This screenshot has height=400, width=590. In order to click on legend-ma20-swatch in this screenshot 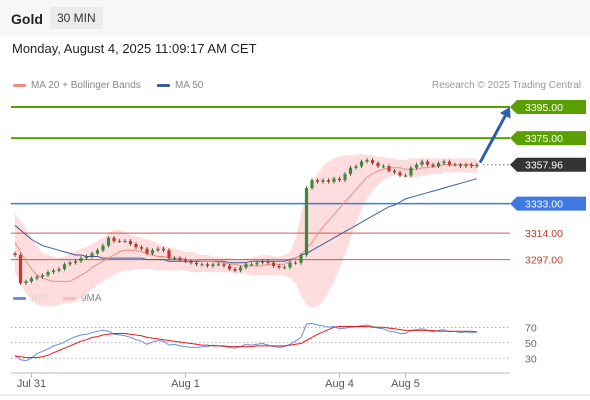, I will do `click(19, 85)`.